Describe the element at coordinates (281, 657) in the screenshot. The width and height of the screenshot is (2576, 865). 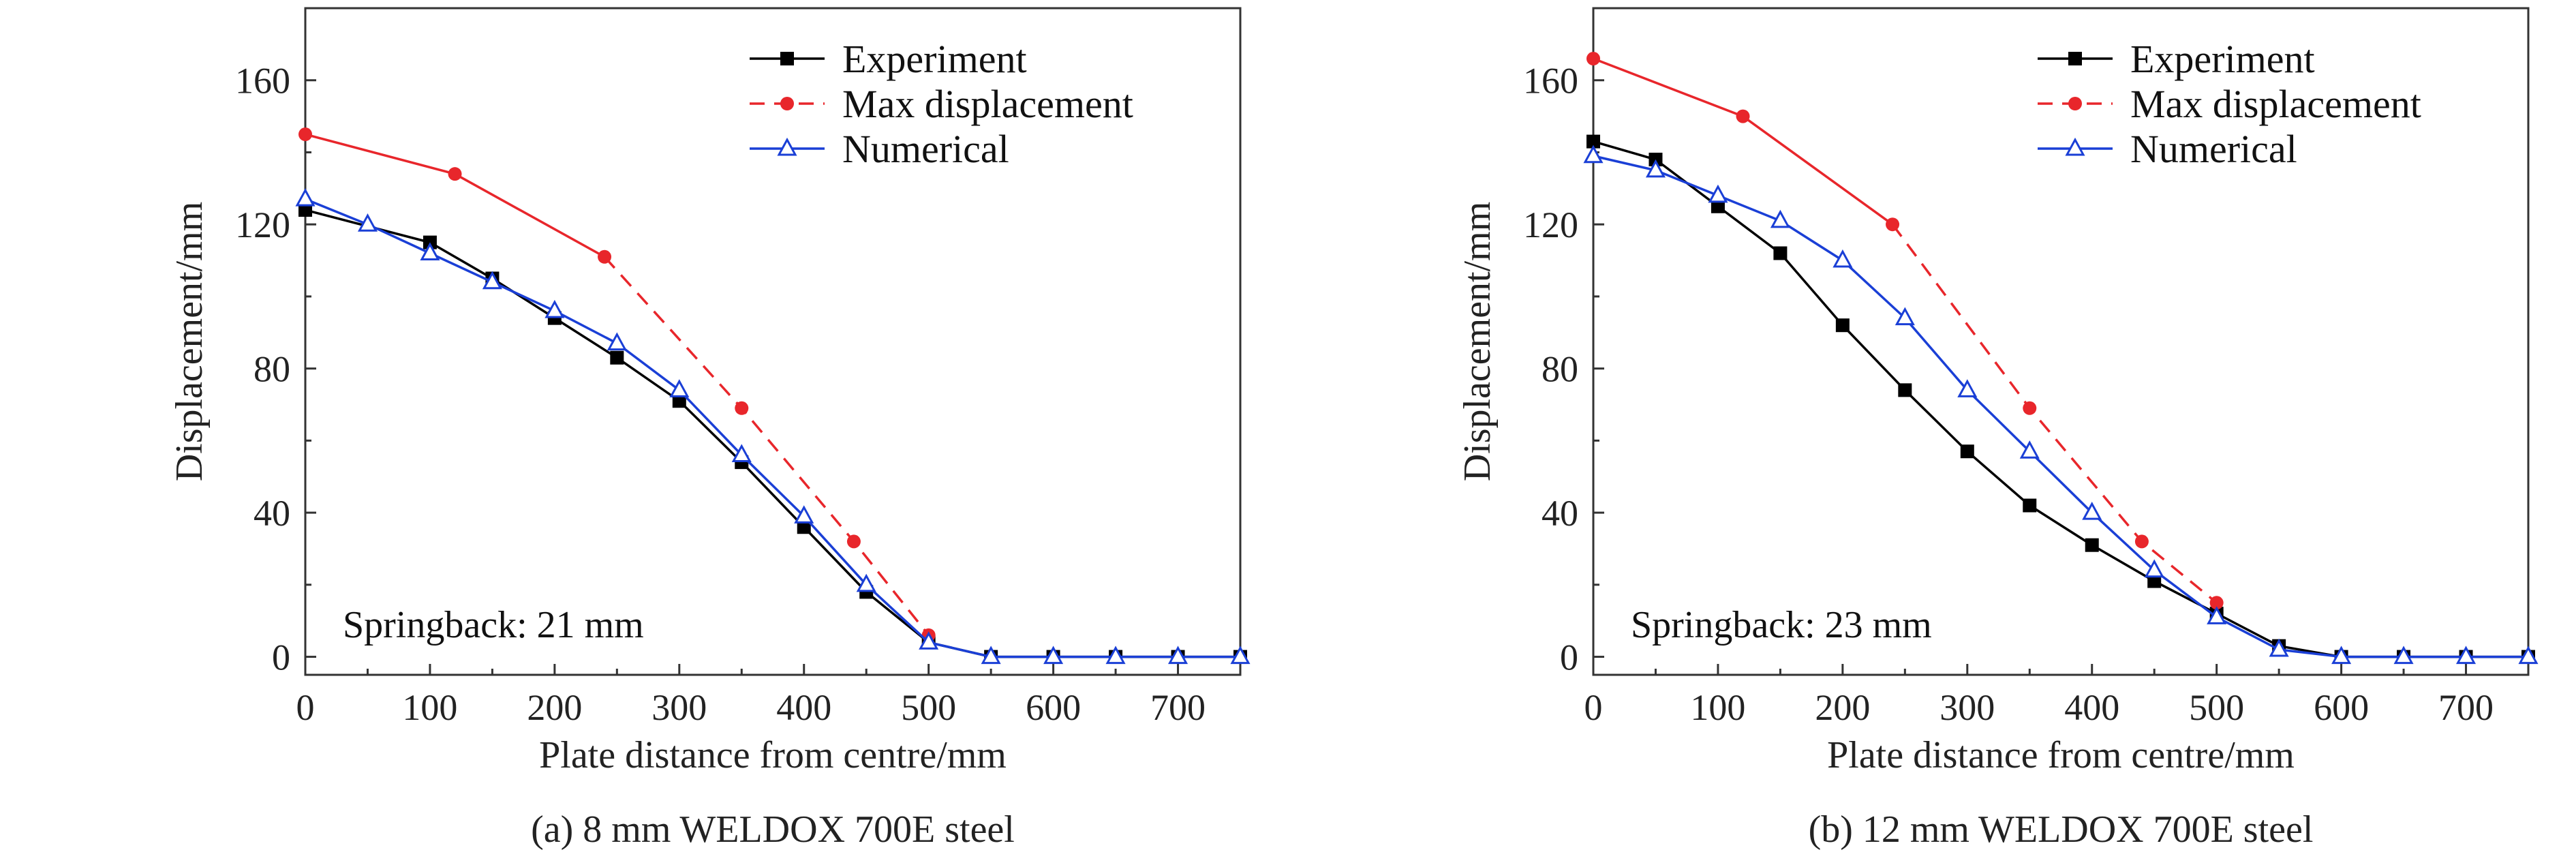
I see `y-tick-label: 0` at that location.